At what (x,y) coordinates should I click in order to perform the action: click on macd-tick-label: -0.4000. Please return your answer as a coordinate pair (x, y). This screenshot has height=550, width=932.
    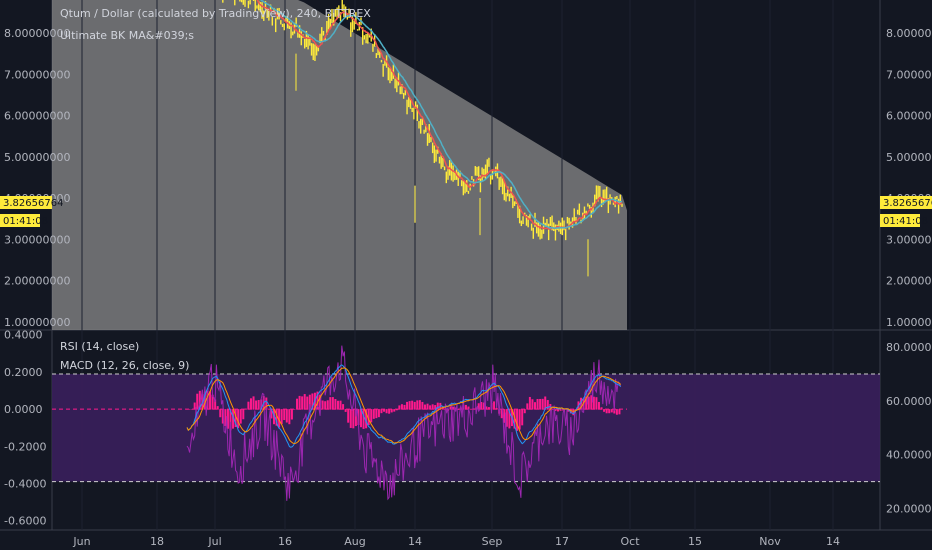
    Looking at the image, I should click on (25, 484).